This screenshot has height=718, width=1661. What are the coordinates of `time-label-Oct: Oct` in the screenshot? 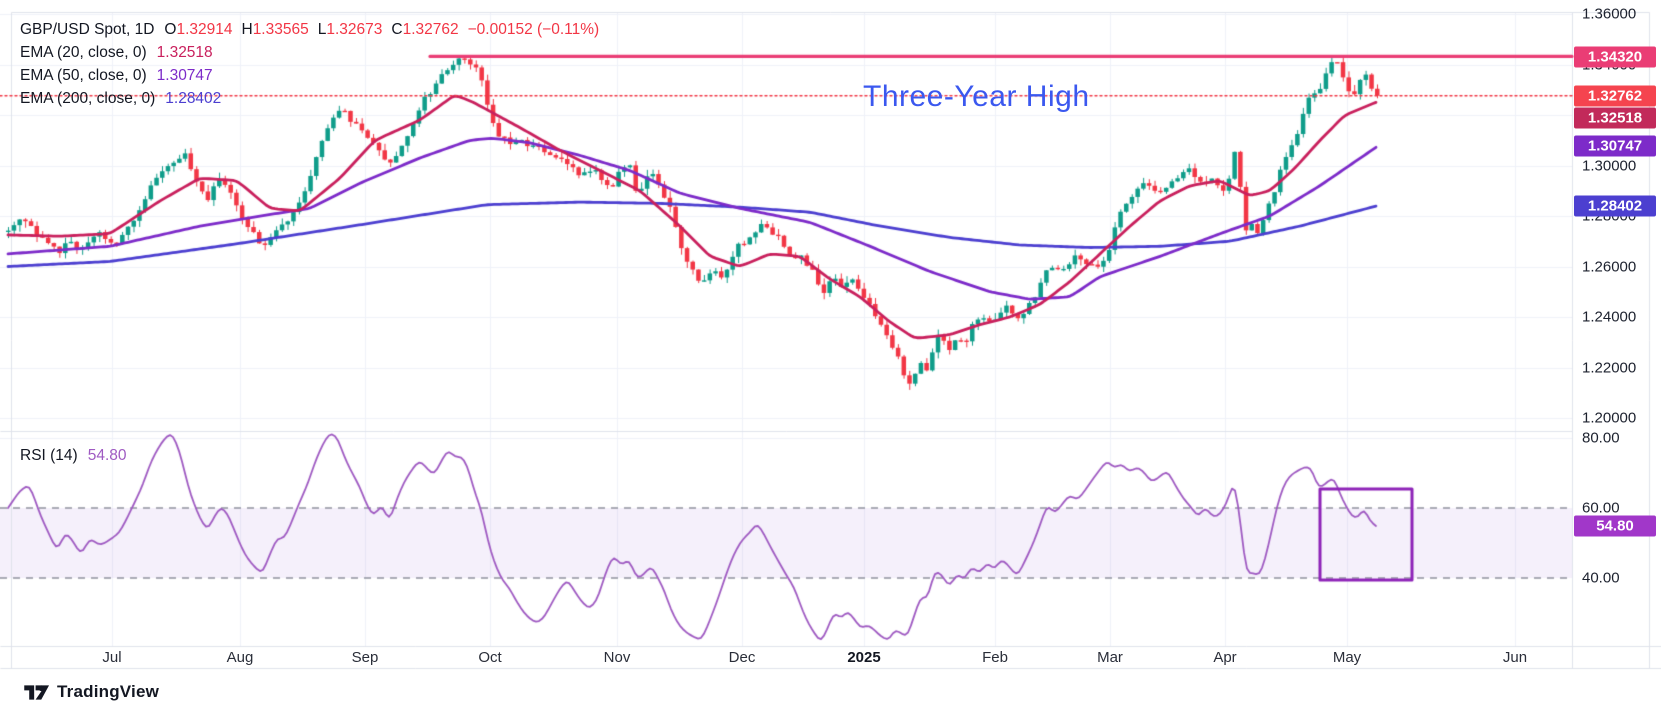 It's located at (490, 657).